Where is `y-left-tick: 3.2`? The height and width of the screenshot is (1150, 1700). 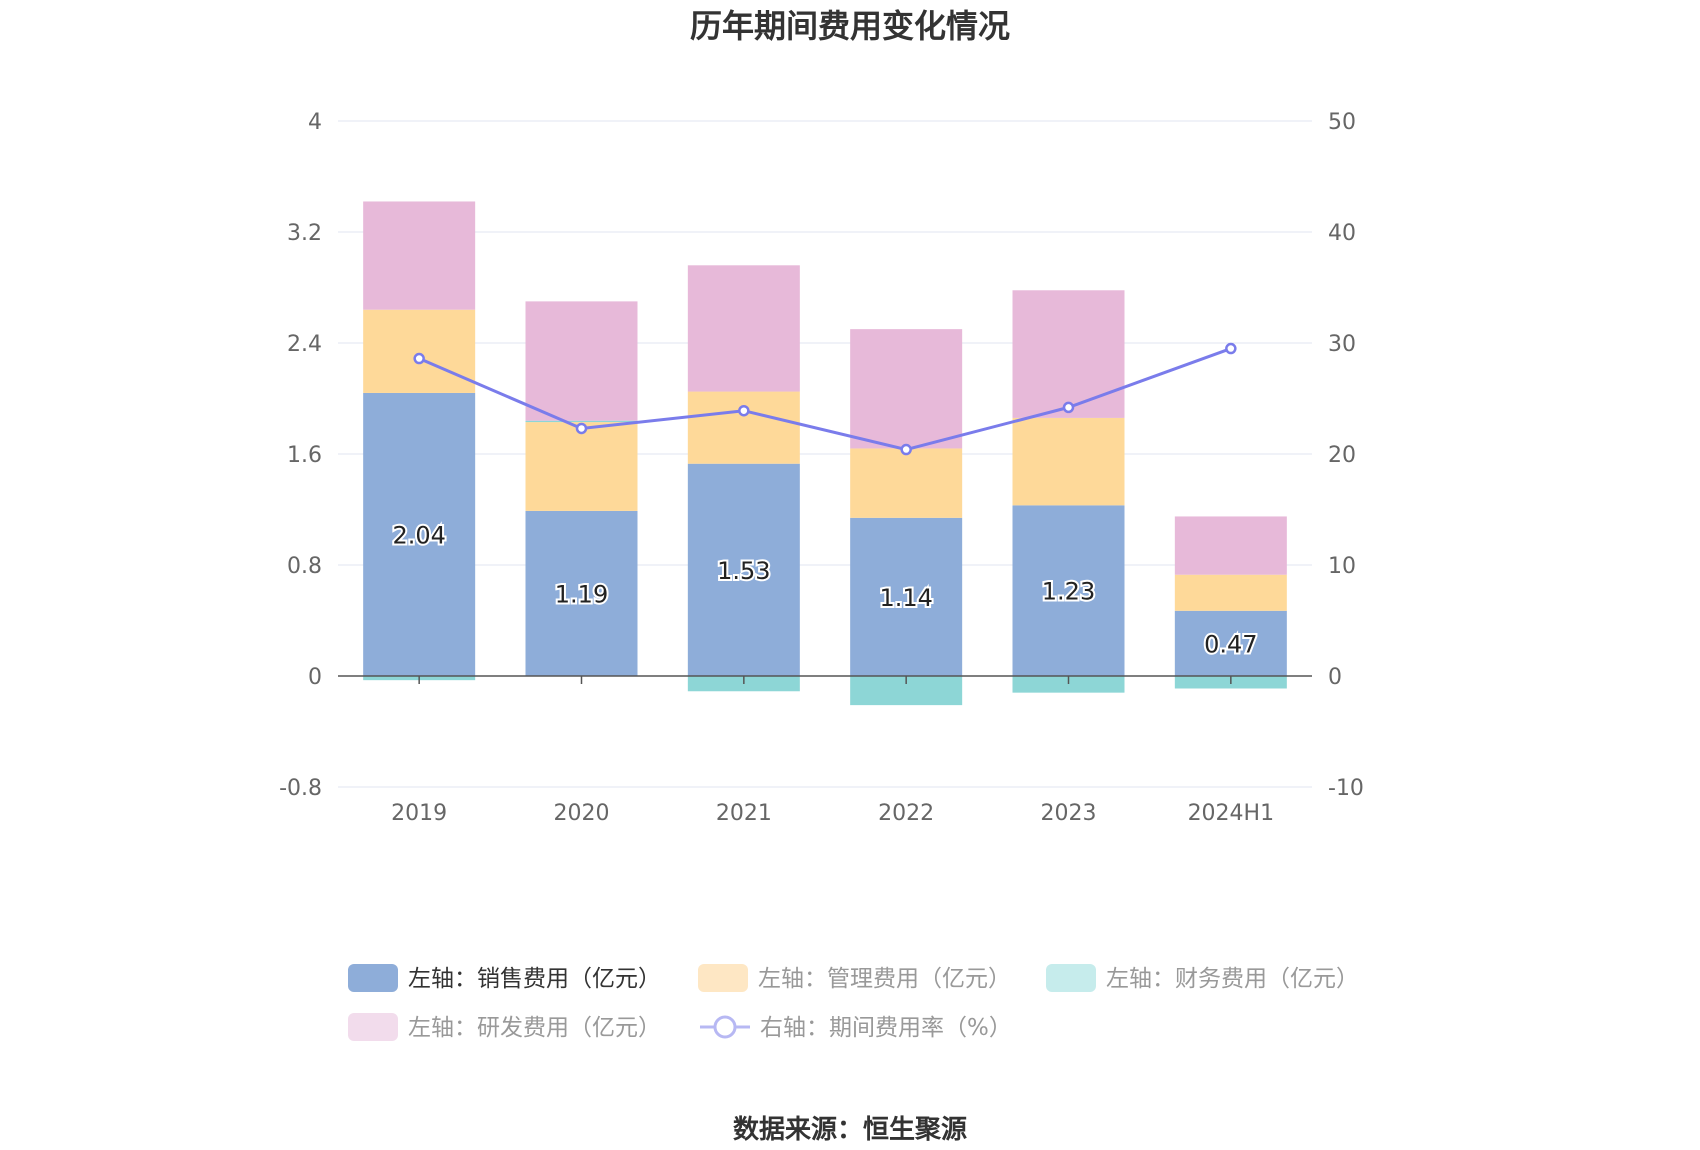 y-left-tick: 3.2 is located at coordinates (304, 233).